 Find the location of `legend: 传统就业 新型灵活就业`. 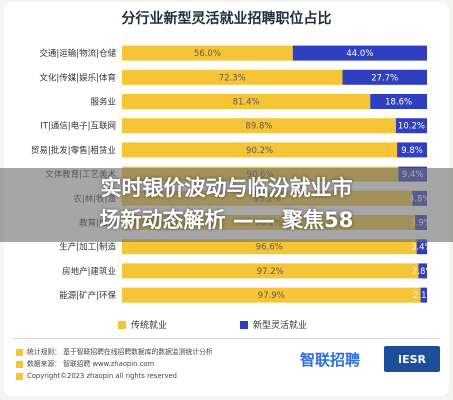

legend: 传统就业 新型灵活就业 is located at coordinates (226, 325).